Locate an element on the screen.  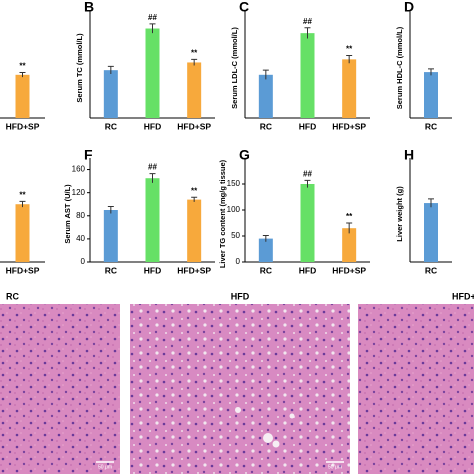
y-tick-label: 40 is located at coordinates (80, 238).